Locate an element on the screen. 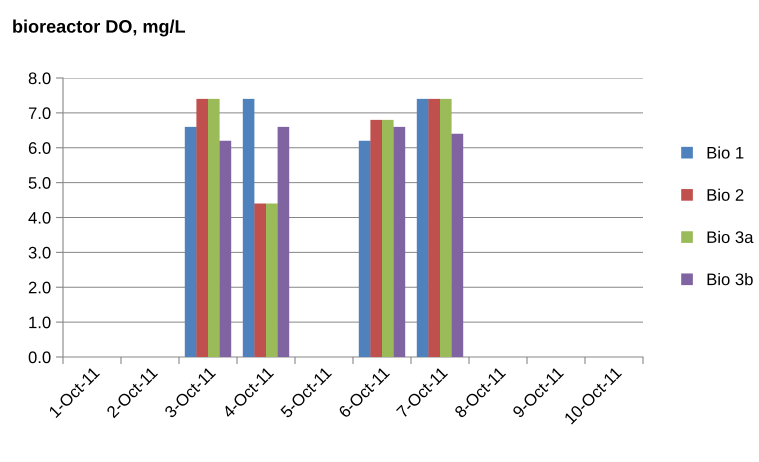 Image resolution: width=759 pixels, height=462 pixels. chart-title: bioreactor DO, mg/L is located at coordinates (99, 28).